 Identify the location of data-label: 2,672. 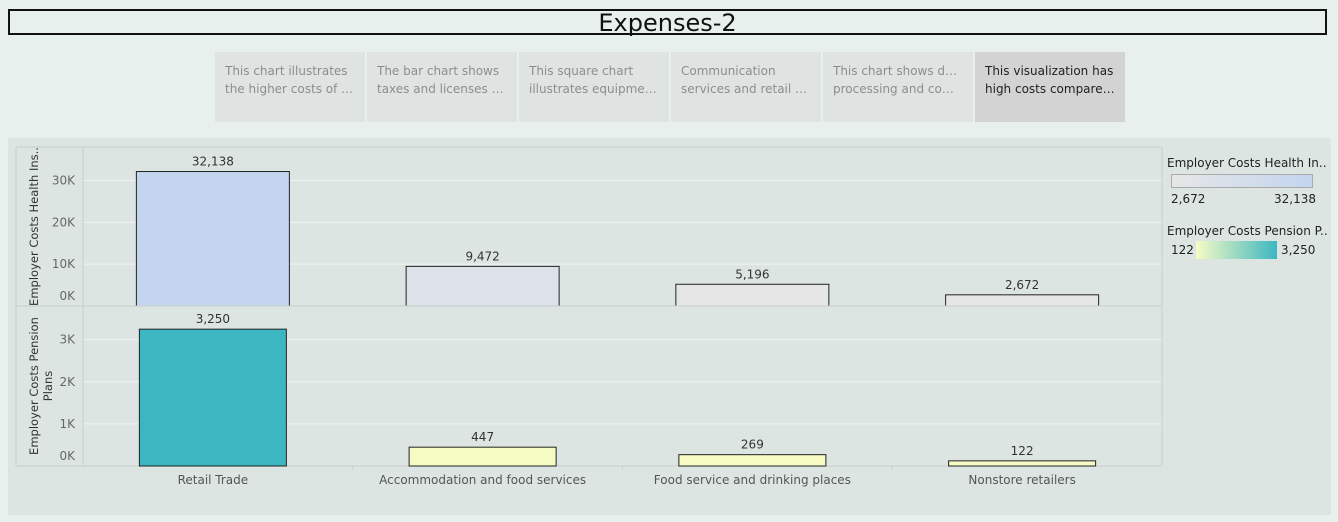
(1022, 285).